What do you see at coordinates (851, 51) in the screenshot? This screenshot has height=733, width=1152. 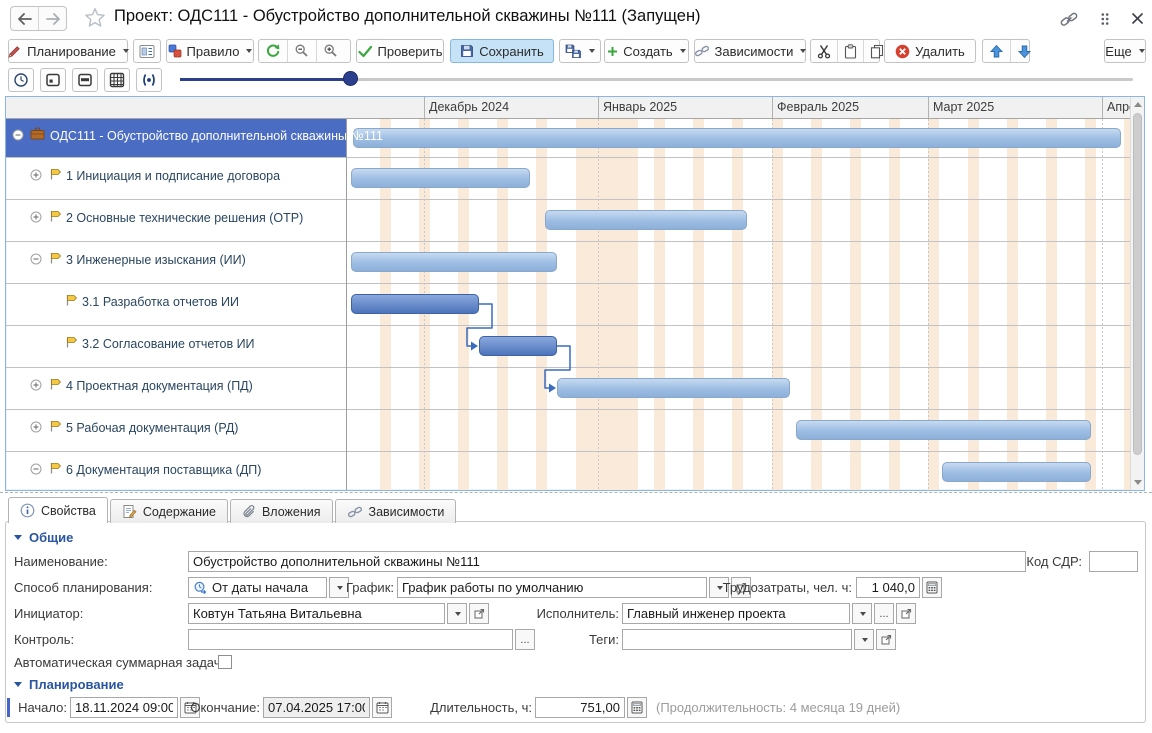 I see `paste-button` at bounding box center [851, 51].